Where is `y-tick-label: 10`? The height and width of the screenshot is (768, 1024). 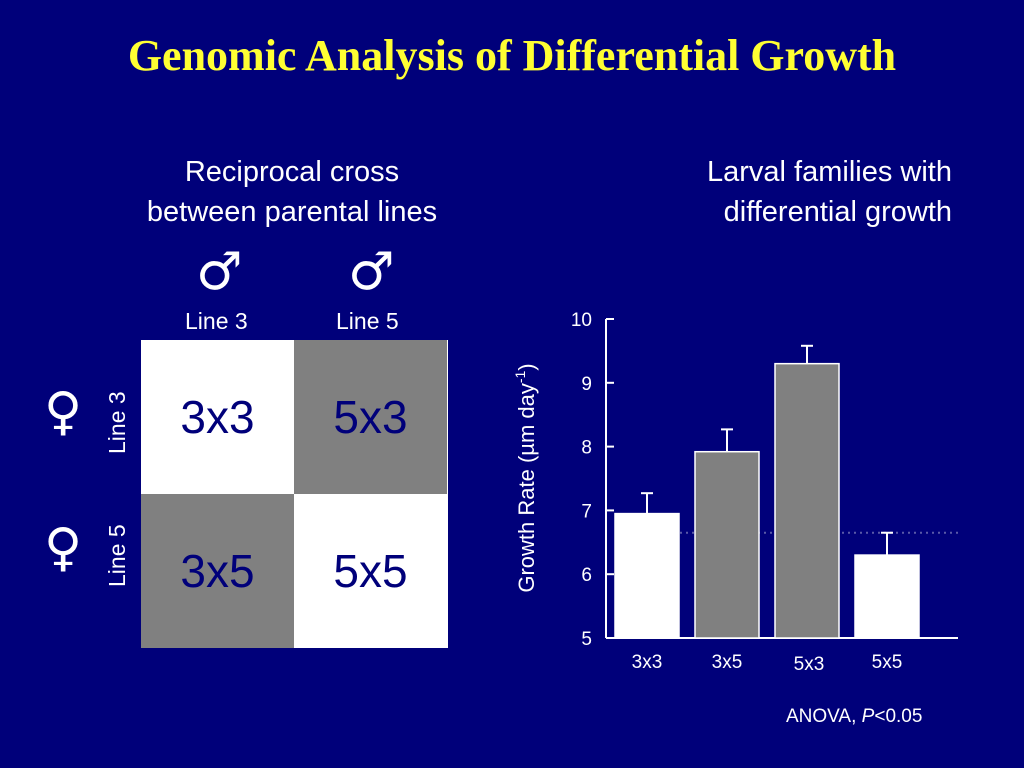 y-tick-label: 10 is located at coordinates (581, 320).